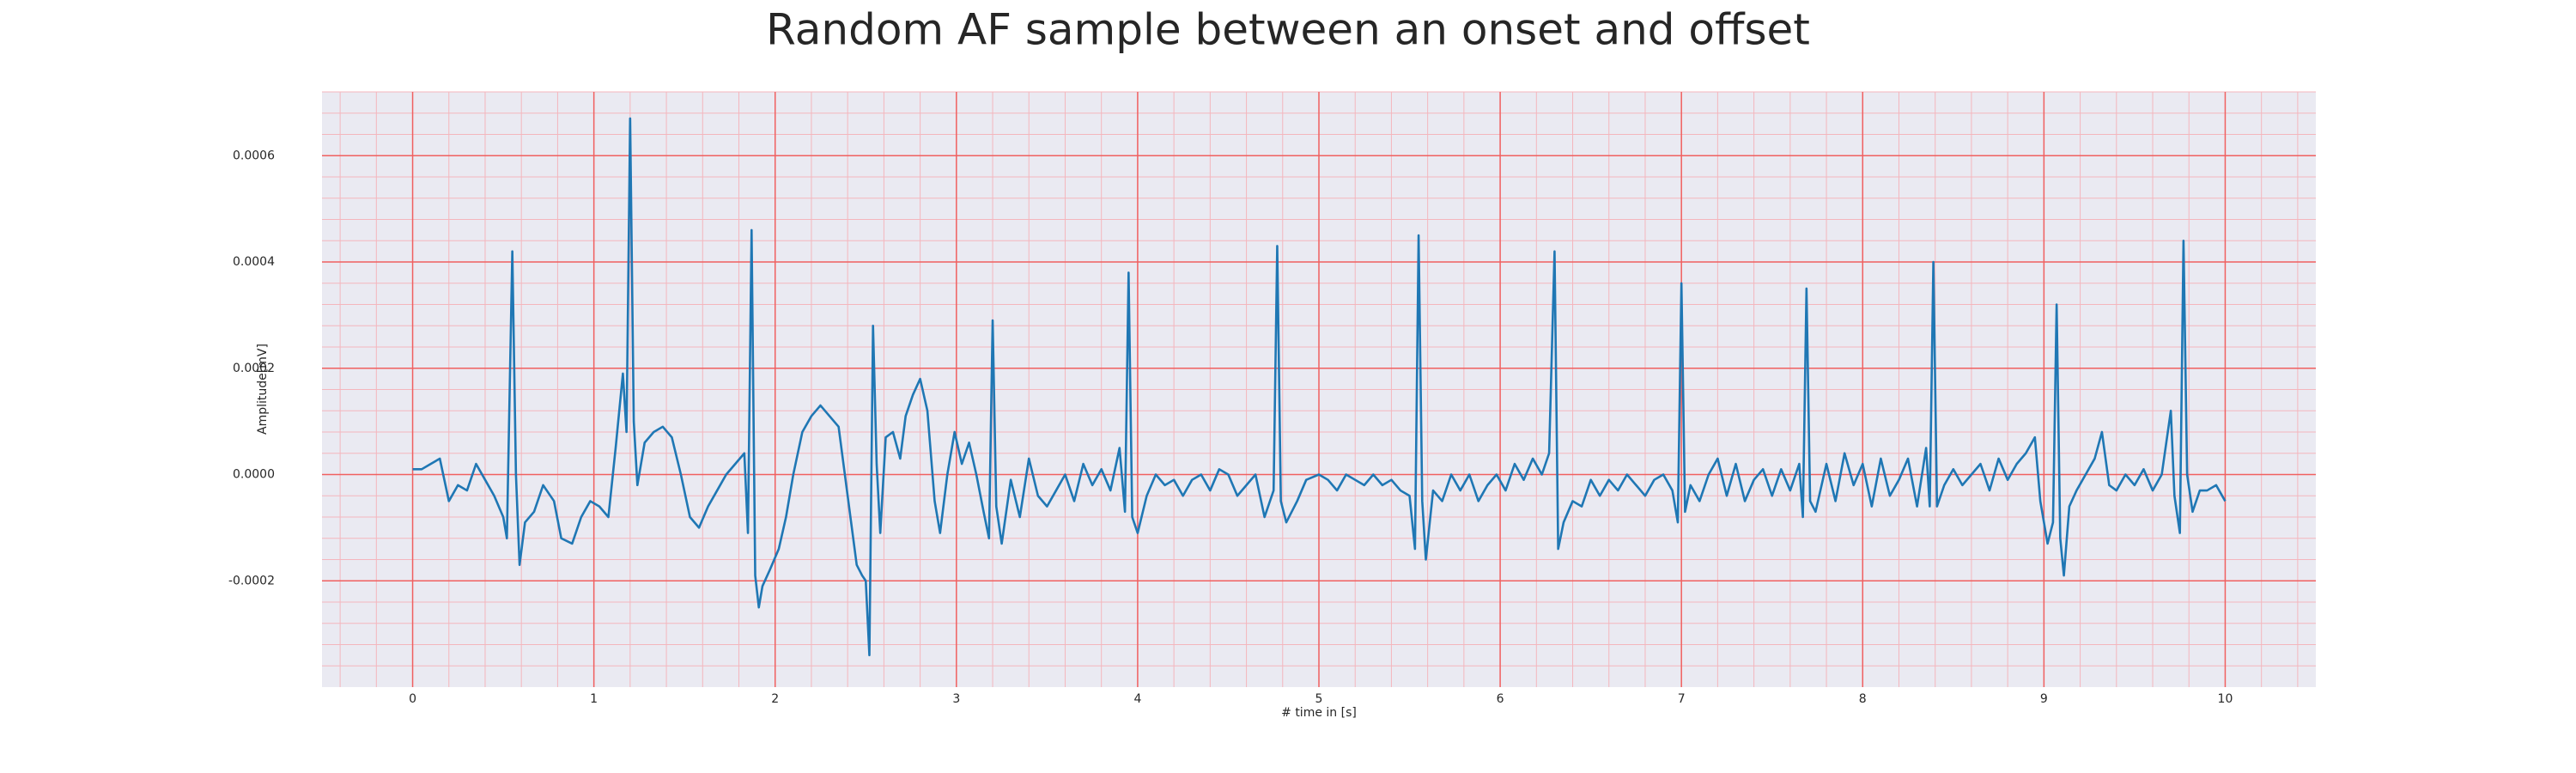 The width and height of the screenshot is (2576, 773). Describe the element at coordinates (1319, 713) in the screenshot. I see `x-axis-label: # time in [s]` at that location.